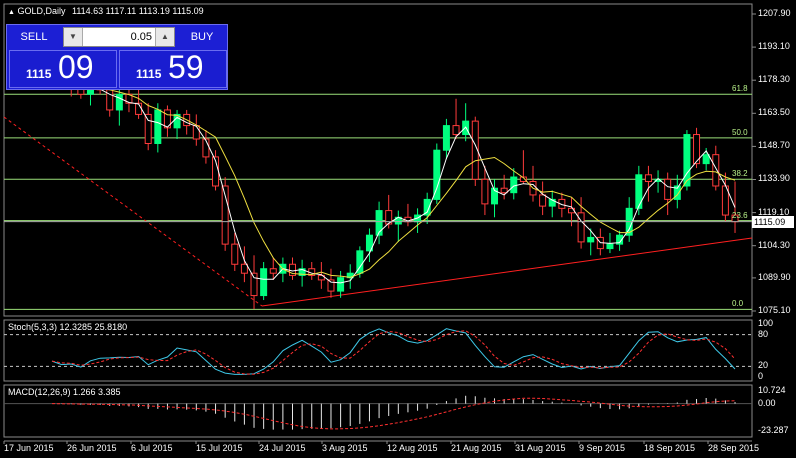 The height and width of the screenshot is (458, 796). Describe the element at coordinates (92, 448) in the screenshot. I see `time-tick-label: 26 Jun 2015` at that location.